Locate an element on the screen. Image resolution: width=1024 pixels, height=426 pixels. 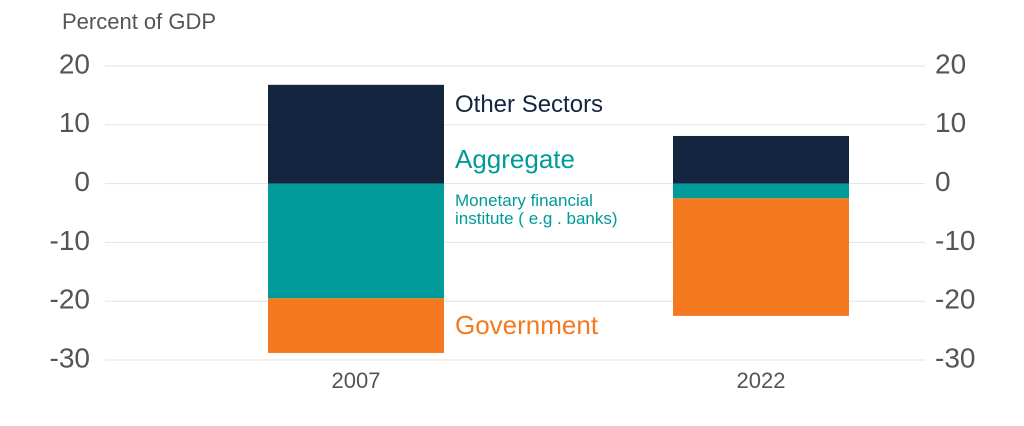
y-tick-label: -30 is located at coordinates (70, 357).